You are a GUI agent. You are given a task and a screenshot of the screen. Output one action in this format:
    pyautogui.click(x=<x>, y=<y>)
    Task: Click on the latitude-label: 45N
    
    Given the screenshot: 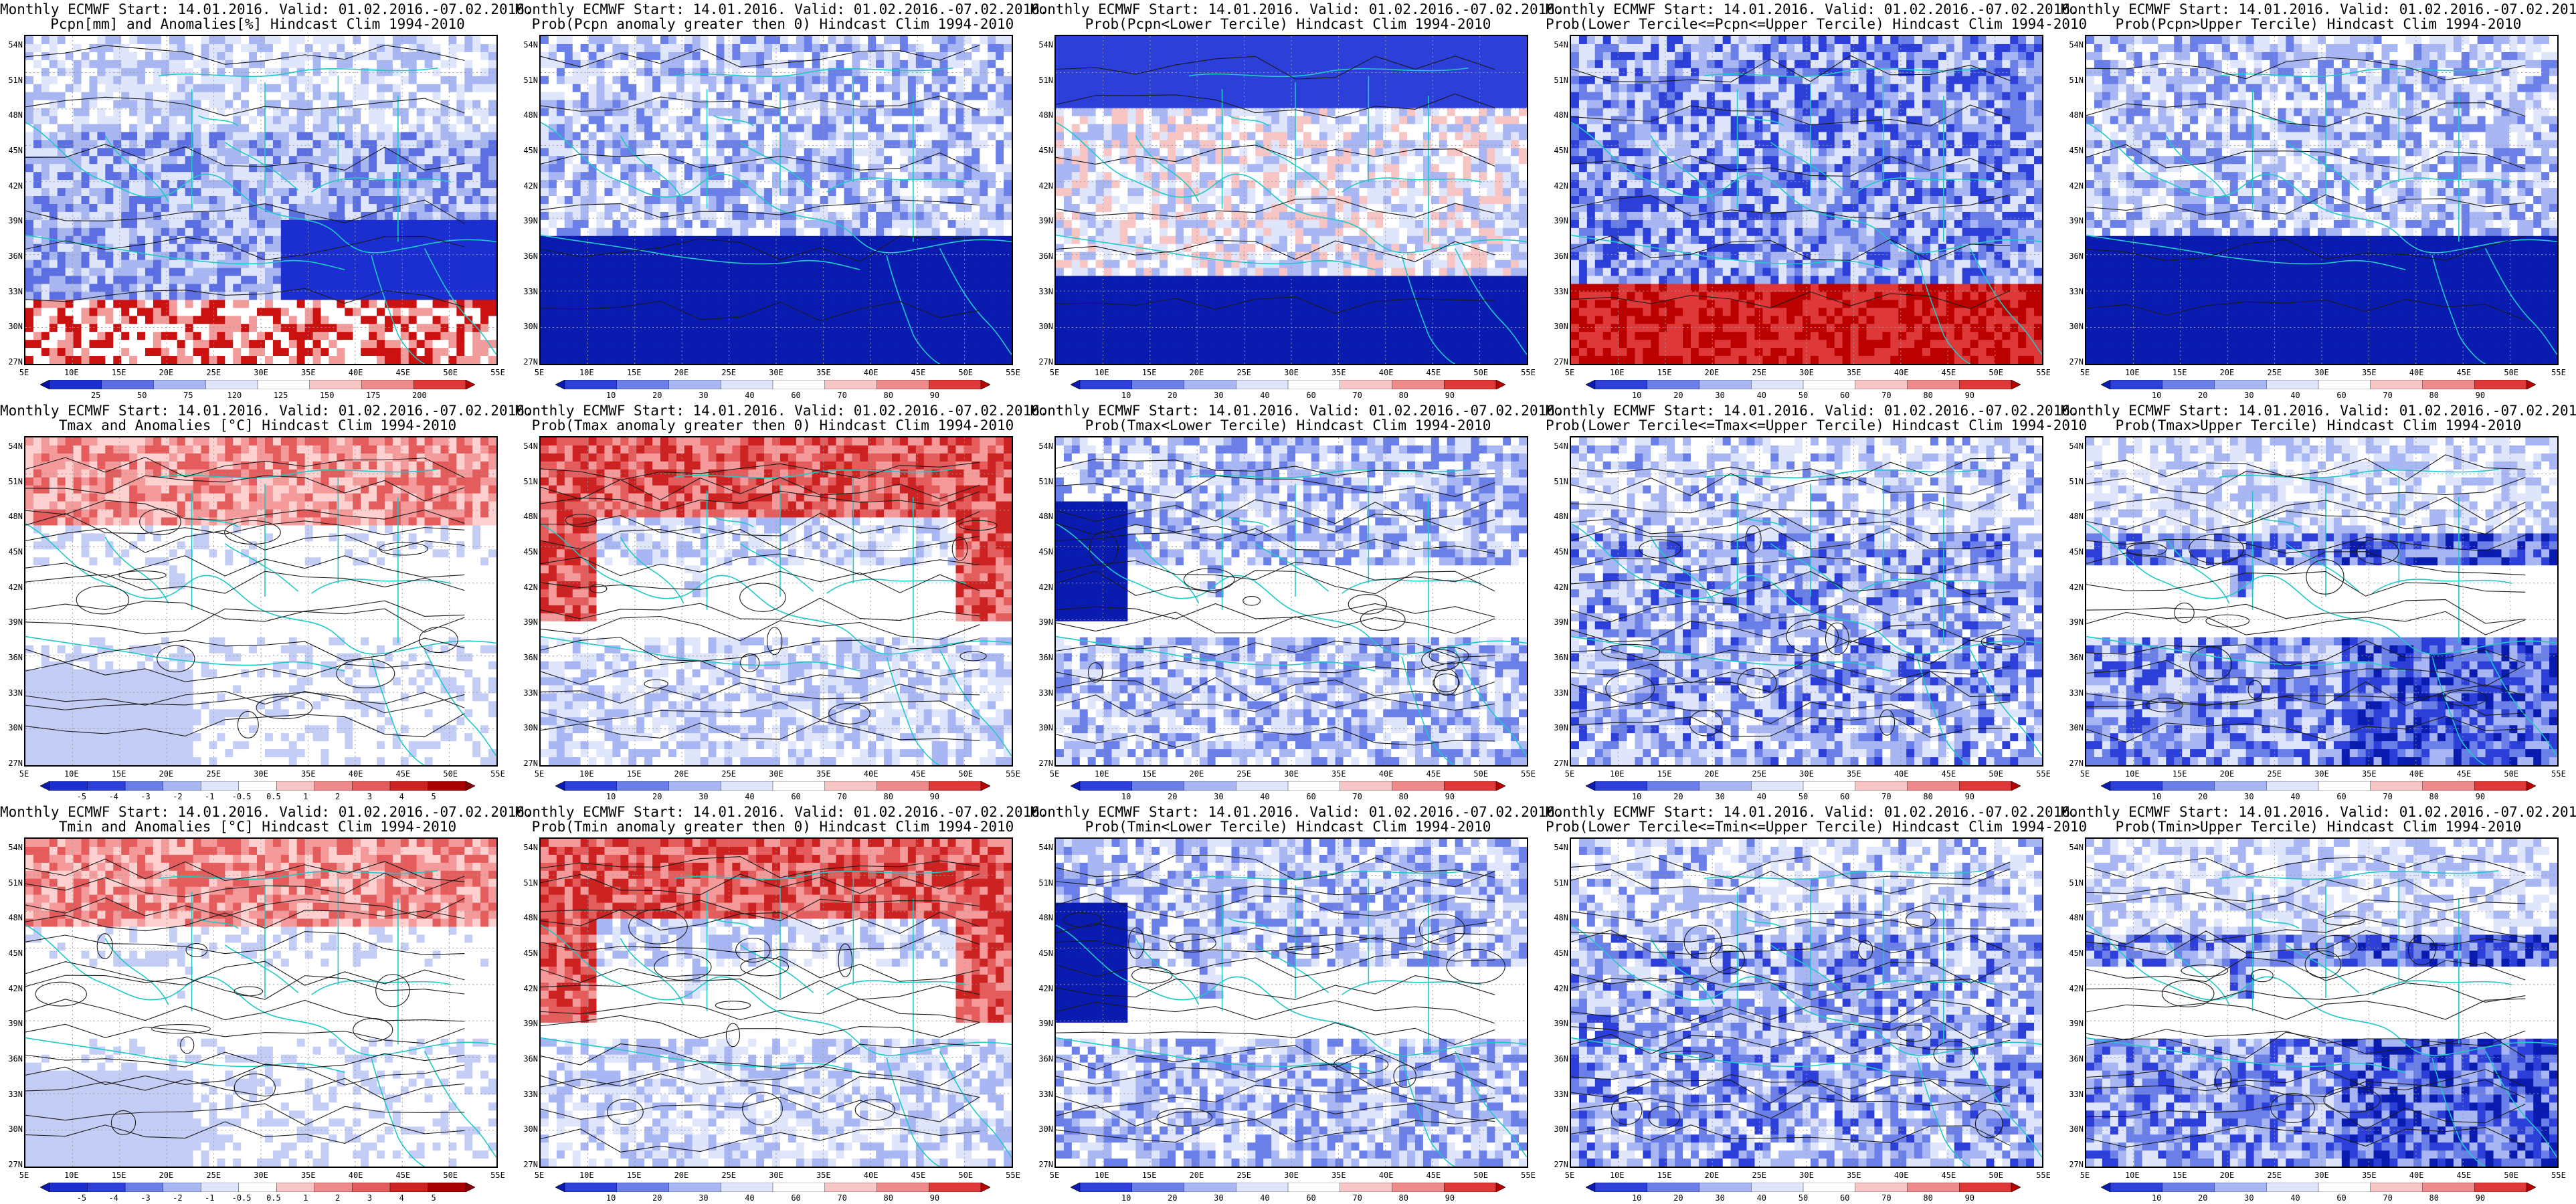 What is the action you would take?
    pyautogui.click(x=11, y=552)
    